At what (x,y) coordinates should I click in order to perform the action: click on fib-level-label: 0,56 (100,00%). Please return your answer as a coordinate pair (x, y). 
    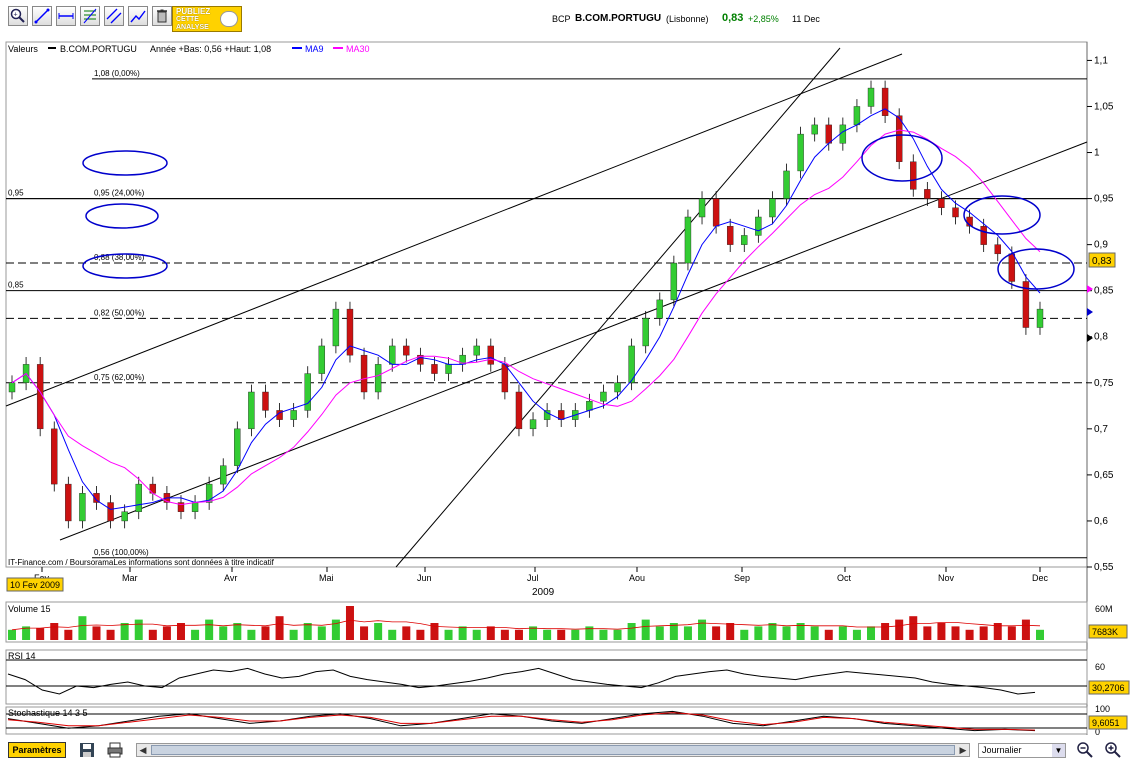
    Looking at the image, I should click on (121, 552).